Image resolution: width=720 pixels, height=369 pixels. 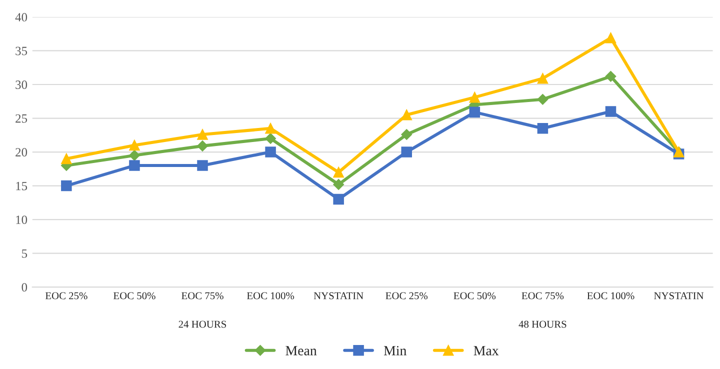 What do you see at coordinates (25, 287) in the screenshot?
I see `y-tick-label: 0` at bounding box center [25, 287].